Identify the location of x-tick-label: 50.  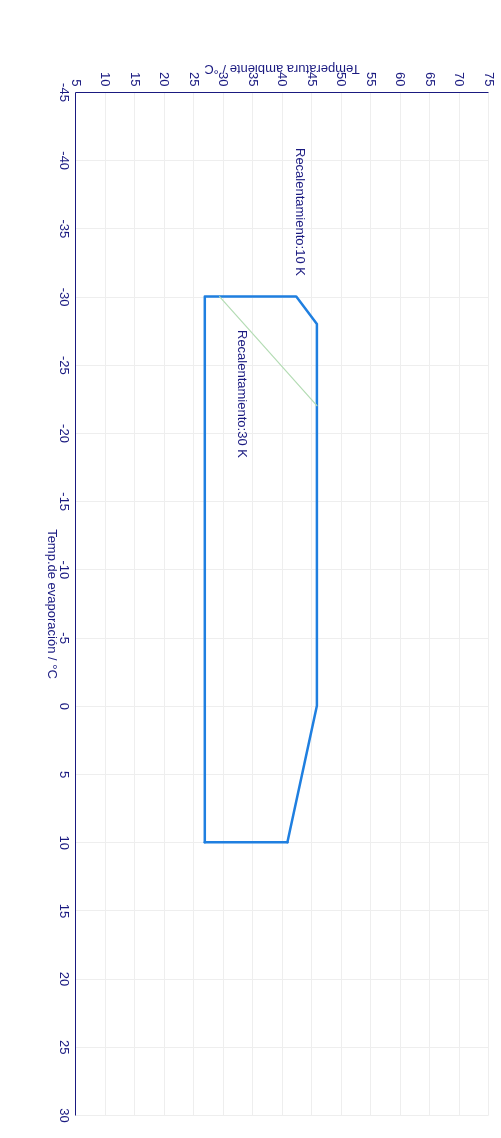
(341, 79).